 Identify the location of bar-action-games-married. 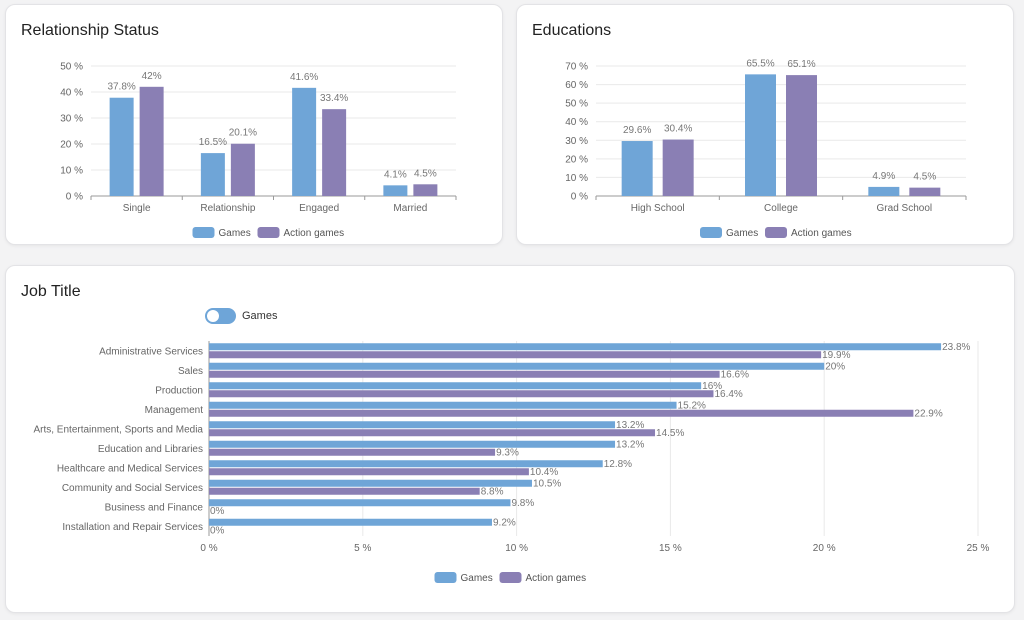
(425, 190).